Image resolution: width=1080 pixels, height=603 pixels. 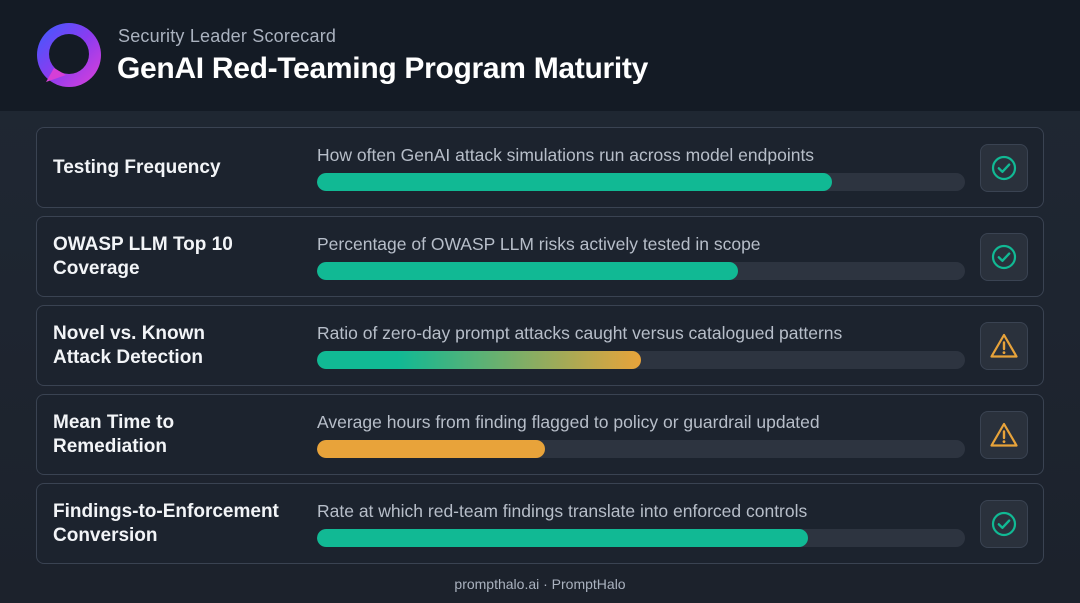 I want to click on metric-label-line2: Attack Detection, so click(x=128, y=357).